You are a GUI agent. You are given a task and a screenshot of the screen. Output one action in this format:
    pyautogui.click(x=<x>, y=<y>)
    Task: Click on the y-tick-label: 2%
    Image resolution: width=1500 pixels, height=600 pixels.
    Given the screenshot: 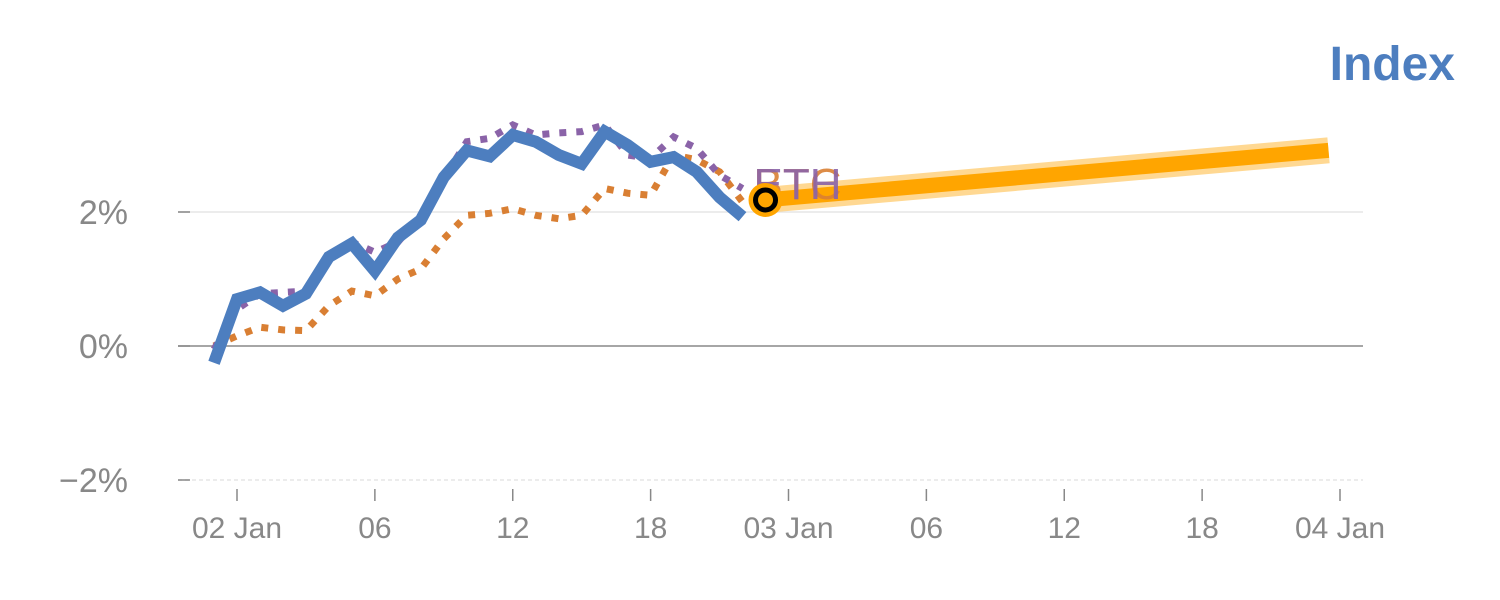 What is the action you would take?
    pyautogui.click(x=103, y=213)
    